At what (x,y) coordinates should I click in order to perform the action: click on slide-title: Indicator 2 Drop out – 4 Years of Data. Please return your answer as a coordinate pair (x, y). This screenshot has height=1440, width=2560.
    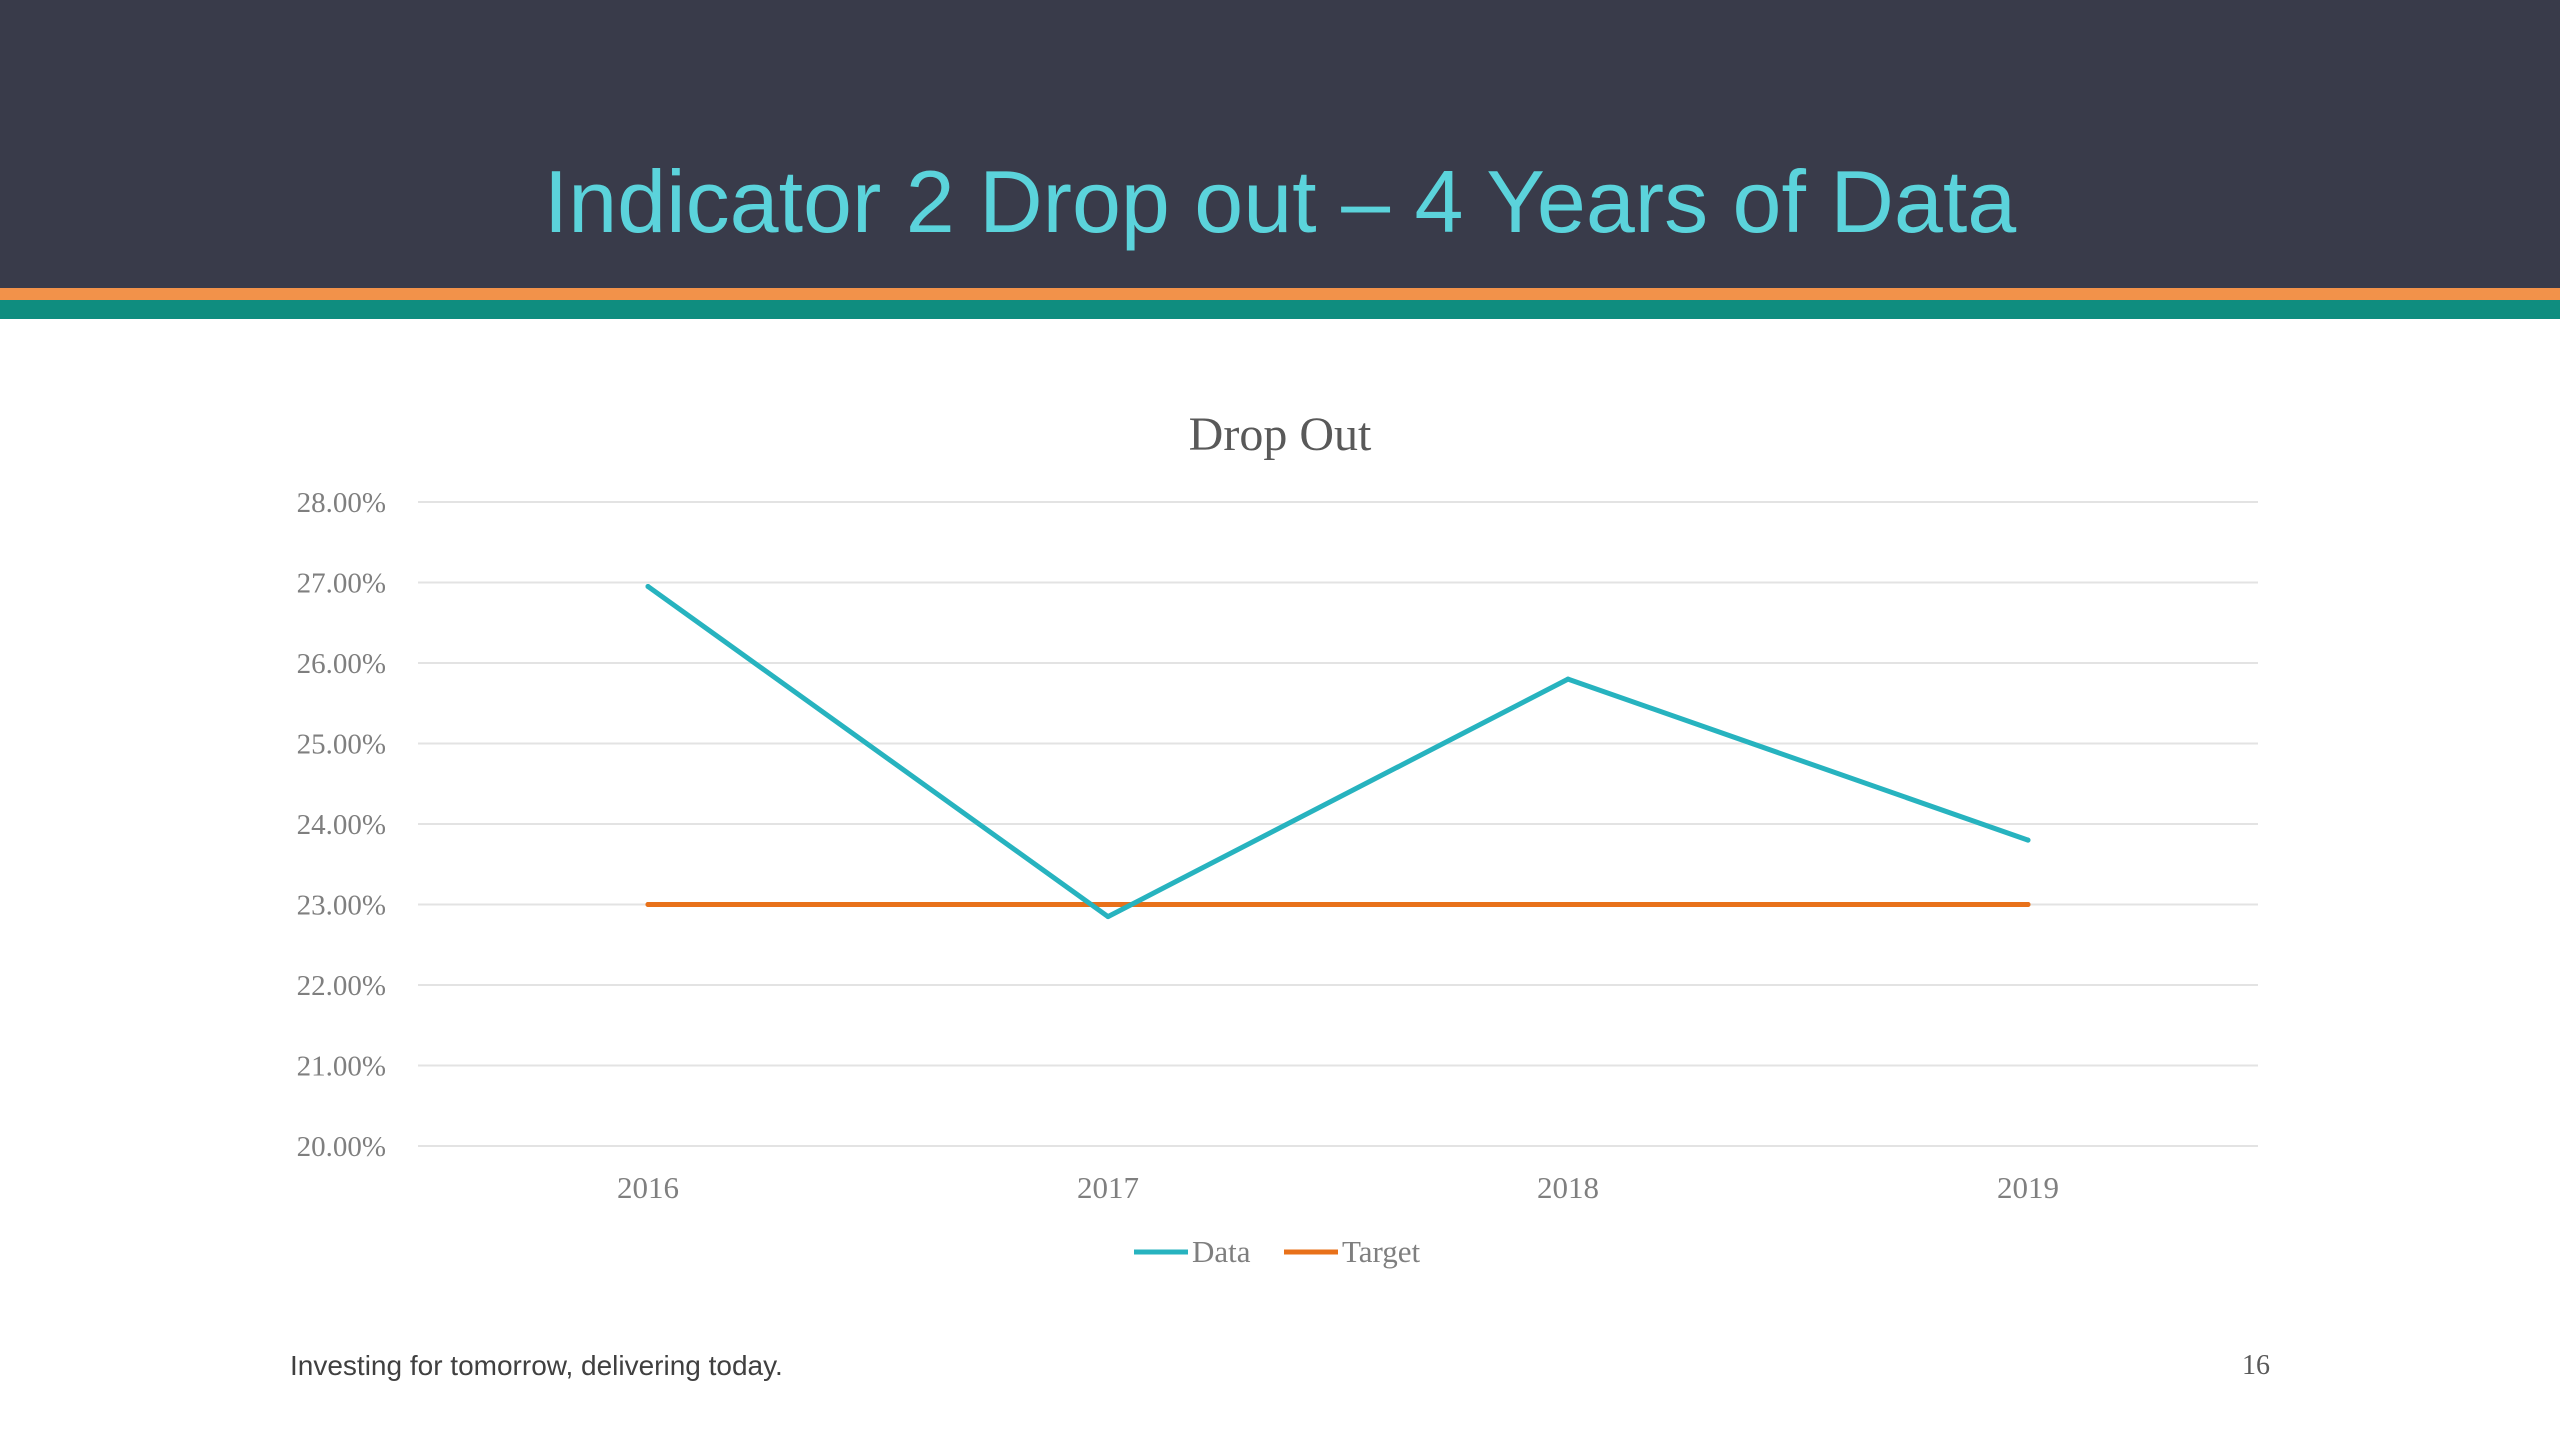
    Looking at the image, I should click on (1280, 201).